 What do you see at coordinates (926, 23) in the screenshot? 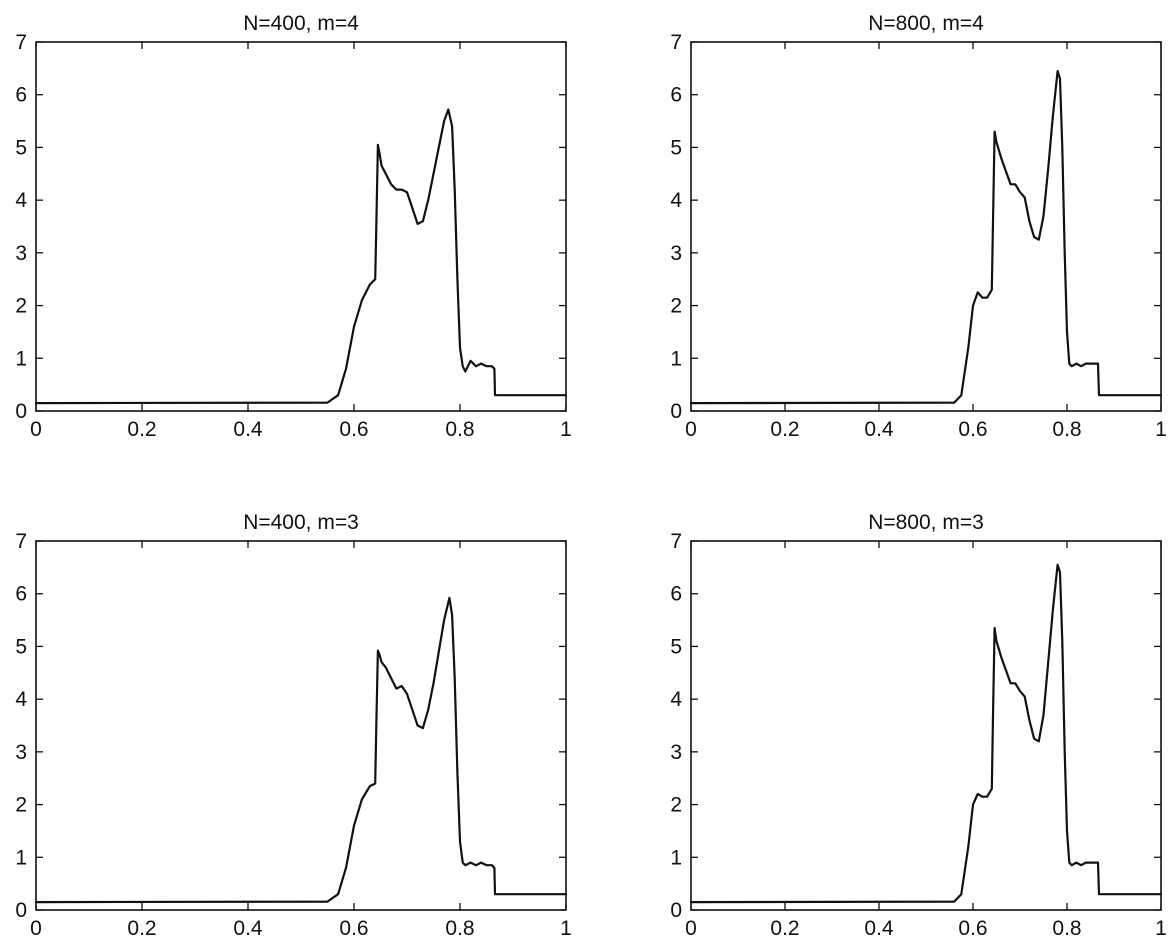
I see `panel-title: N=800, m=4` at bounding box center [926, 23].